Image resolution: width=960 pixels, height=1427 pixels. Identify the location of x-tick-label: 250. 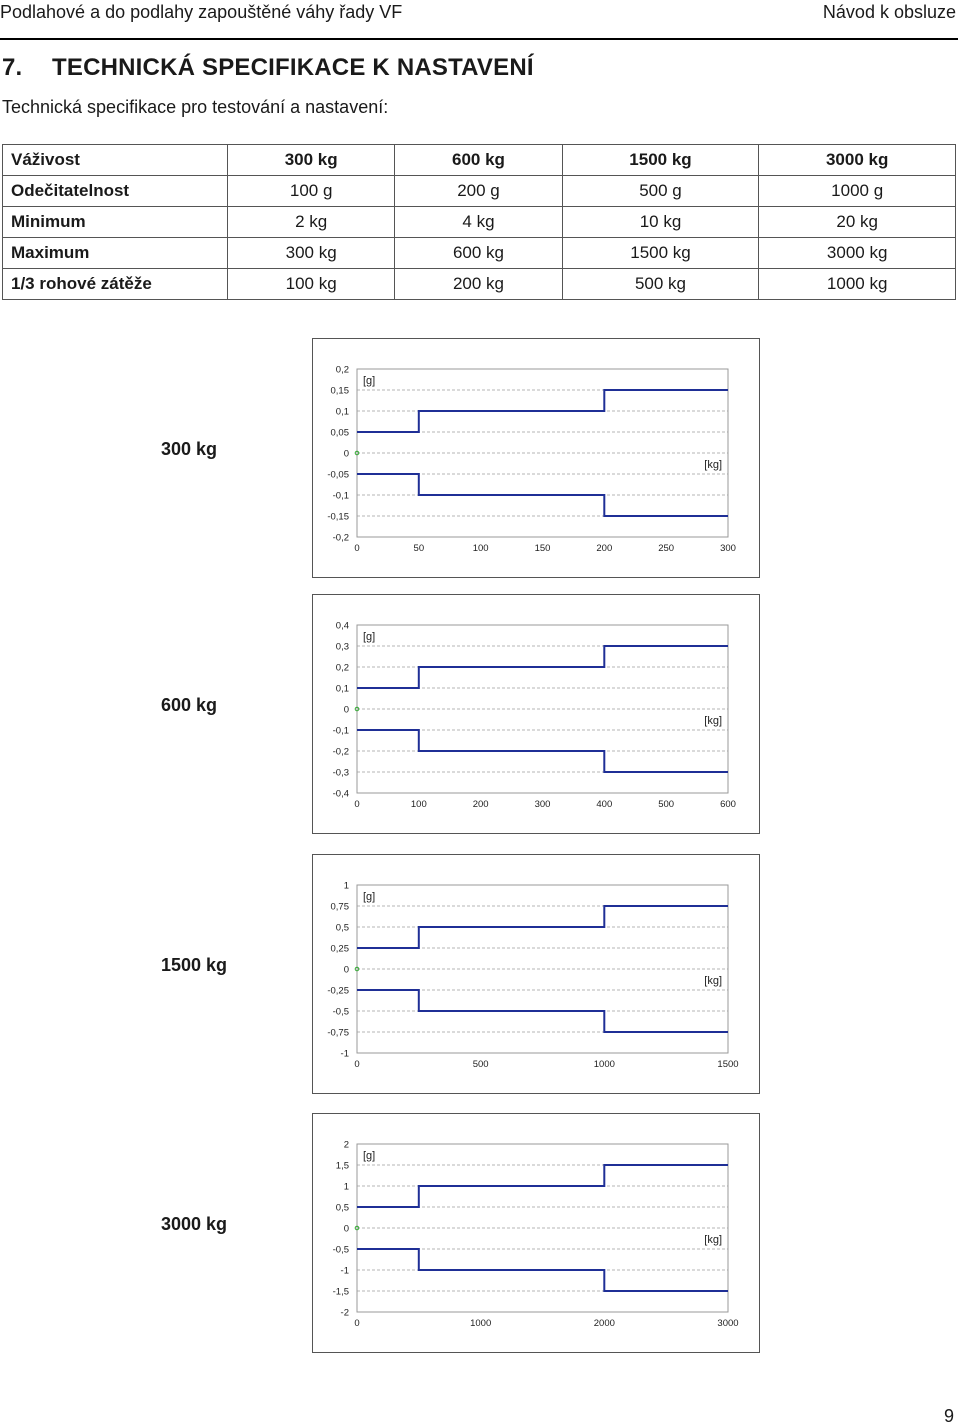
(666, 548).